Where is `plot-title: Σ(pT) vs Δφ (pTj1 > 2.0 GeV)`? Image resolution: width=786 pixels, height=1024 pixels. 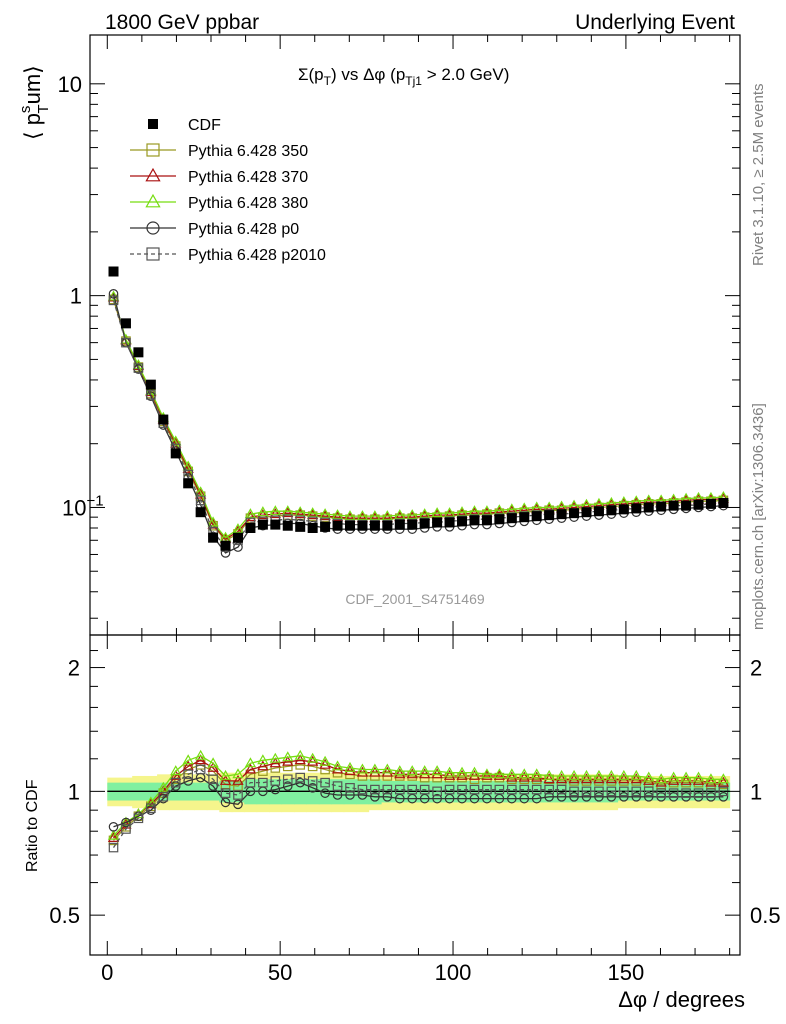 plot-title: Σ(pT) vs Δφ (pTj1 > 2.0 GeV) is located at coordinates (403, 76).